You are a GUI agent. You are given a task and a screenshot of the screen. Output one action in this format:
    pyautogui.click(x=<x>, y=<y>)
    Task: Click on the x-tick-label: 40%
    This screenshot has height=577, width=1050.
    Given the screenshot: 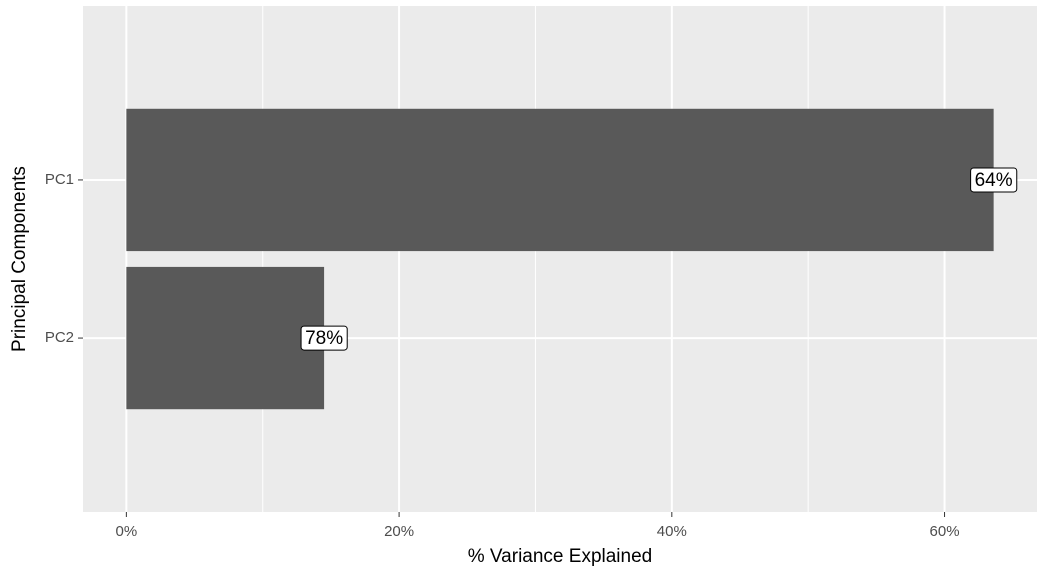 What is the action you would take?
    pyautogui.click(x=672, y=531)
    